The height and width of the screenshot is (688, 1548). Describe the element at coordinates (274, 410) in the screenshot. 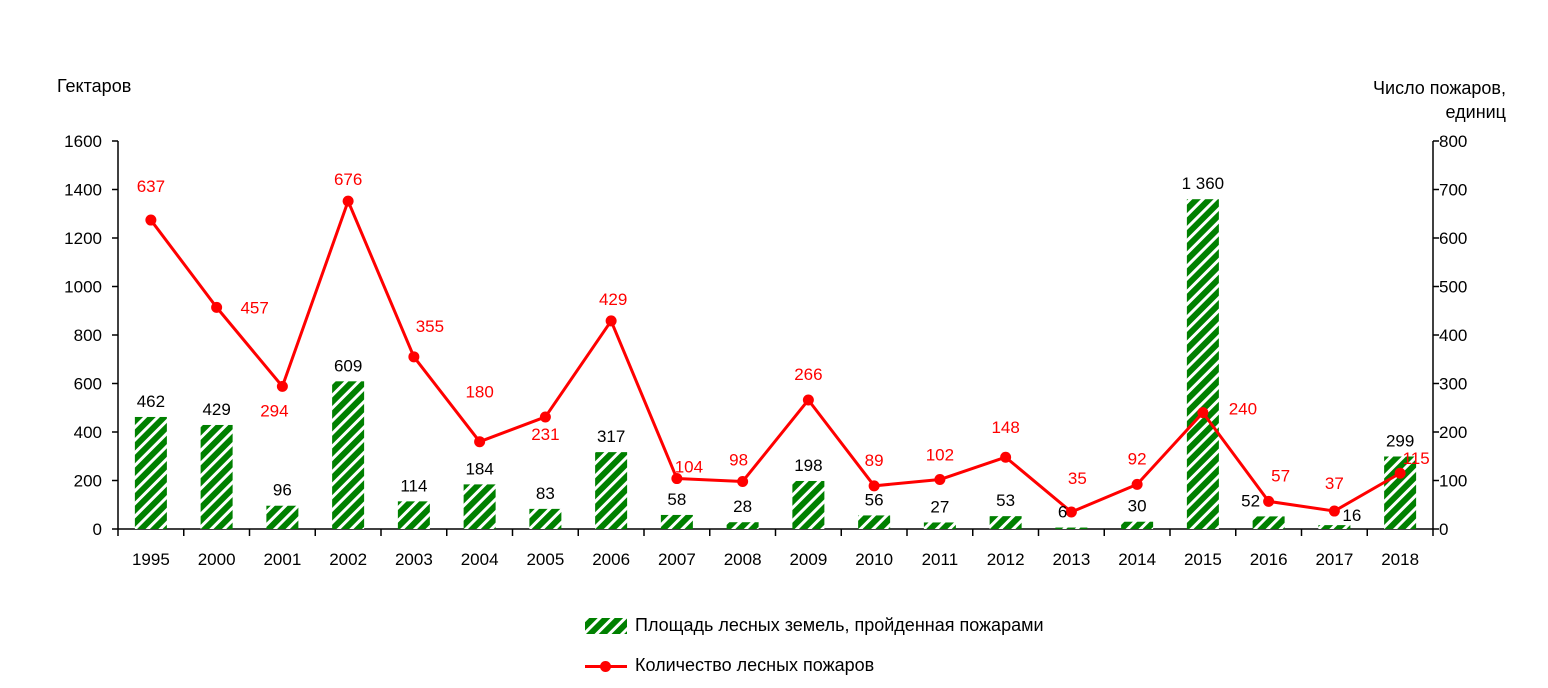

I see `line-data-label: 294` at that location.